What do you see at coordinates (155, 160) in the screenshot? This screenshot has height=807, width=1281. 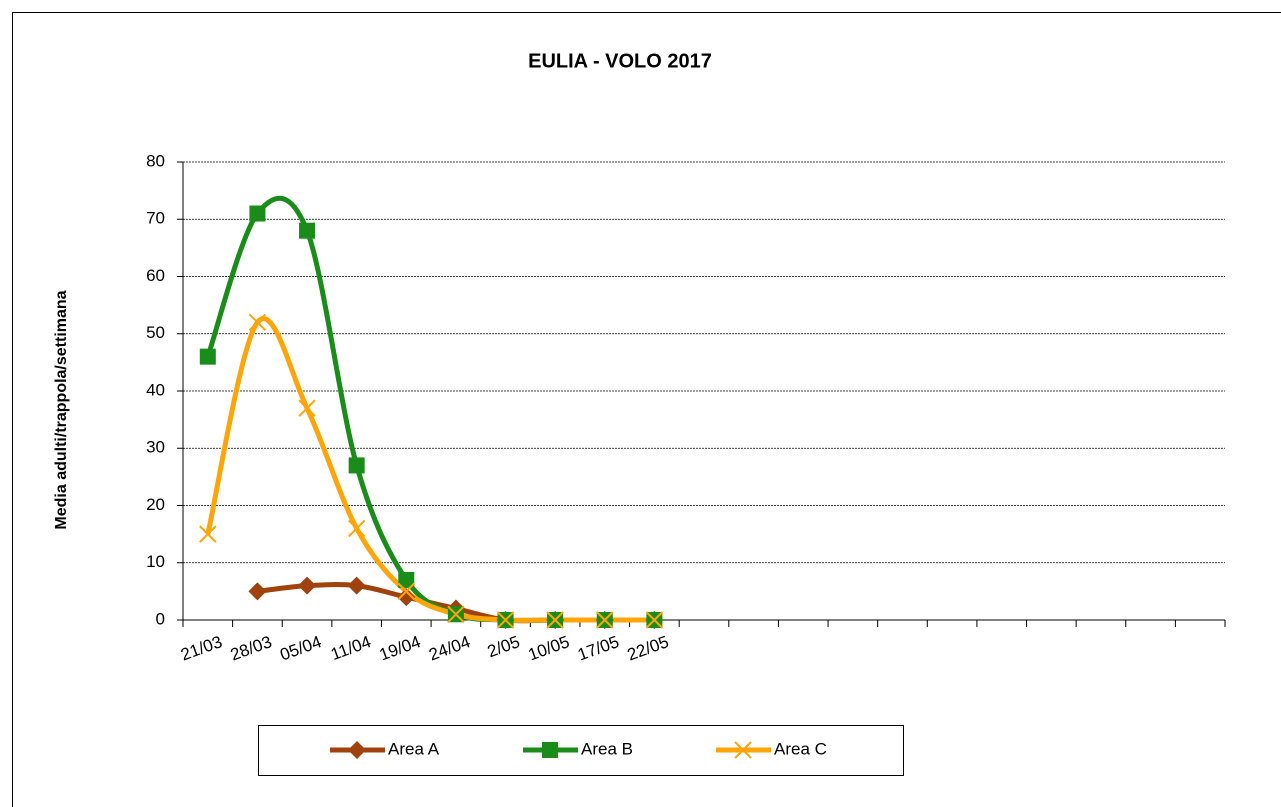 I see `y-tick-label: 80` at bounding box center [155, 160].